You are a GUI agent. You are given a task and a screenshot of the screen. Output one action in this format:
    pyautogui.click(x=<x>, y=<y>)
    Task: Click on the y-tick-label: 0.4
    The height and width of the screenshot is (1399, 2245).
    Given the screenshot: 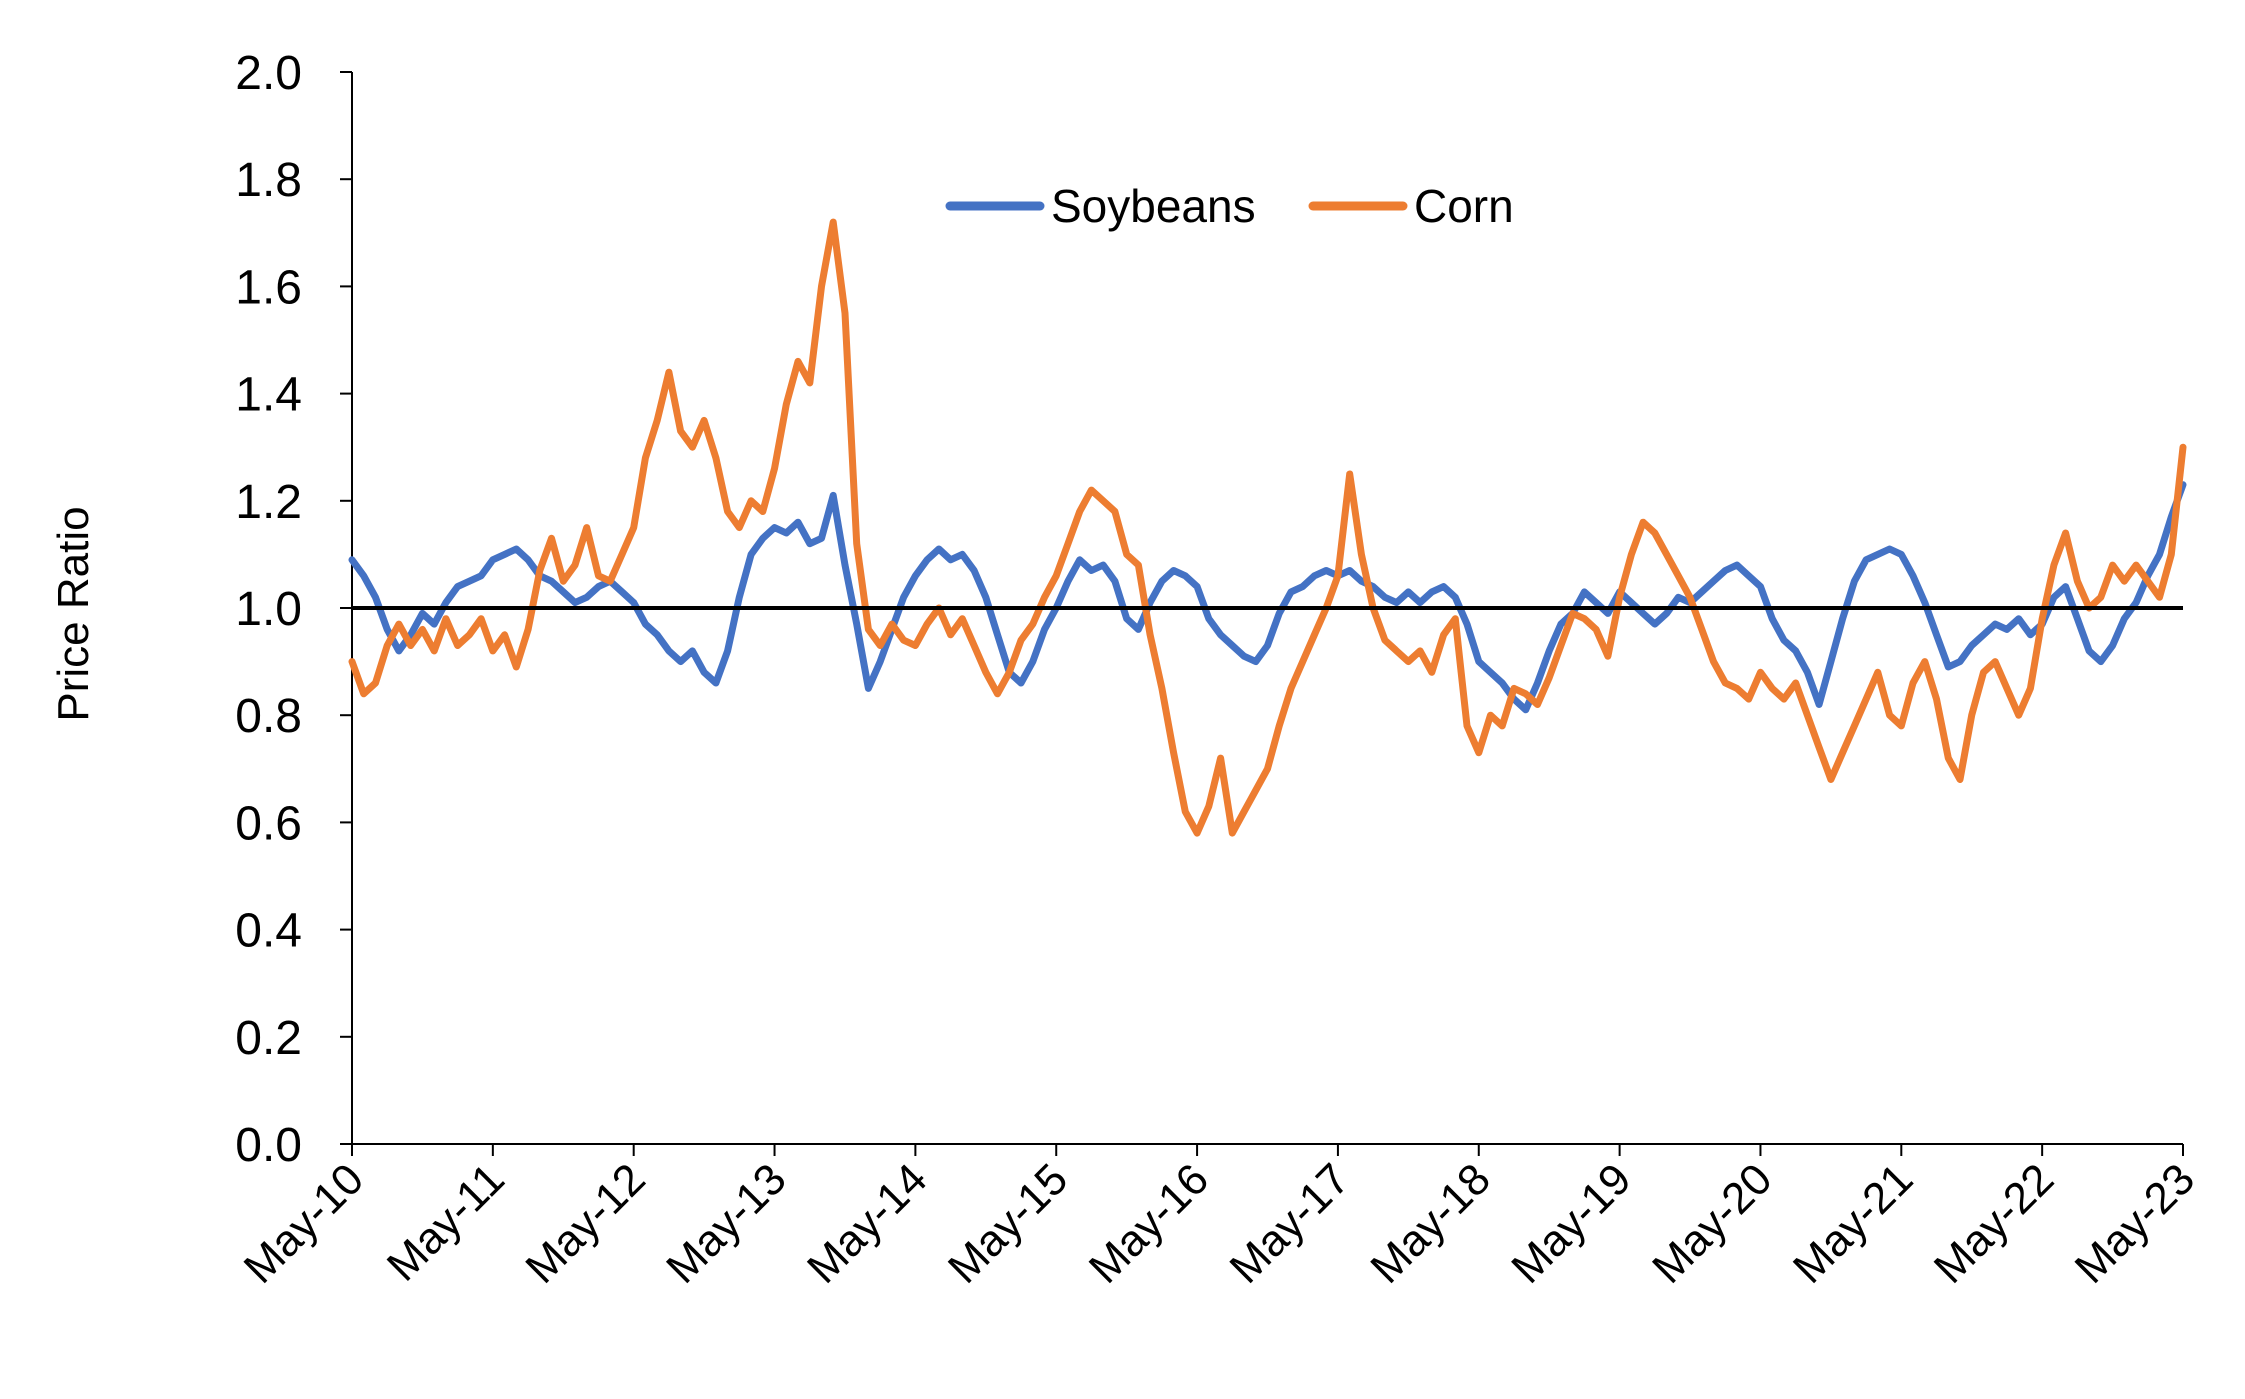 What is the action you would take?
    pyautogui.click(x=268, y=931)
    